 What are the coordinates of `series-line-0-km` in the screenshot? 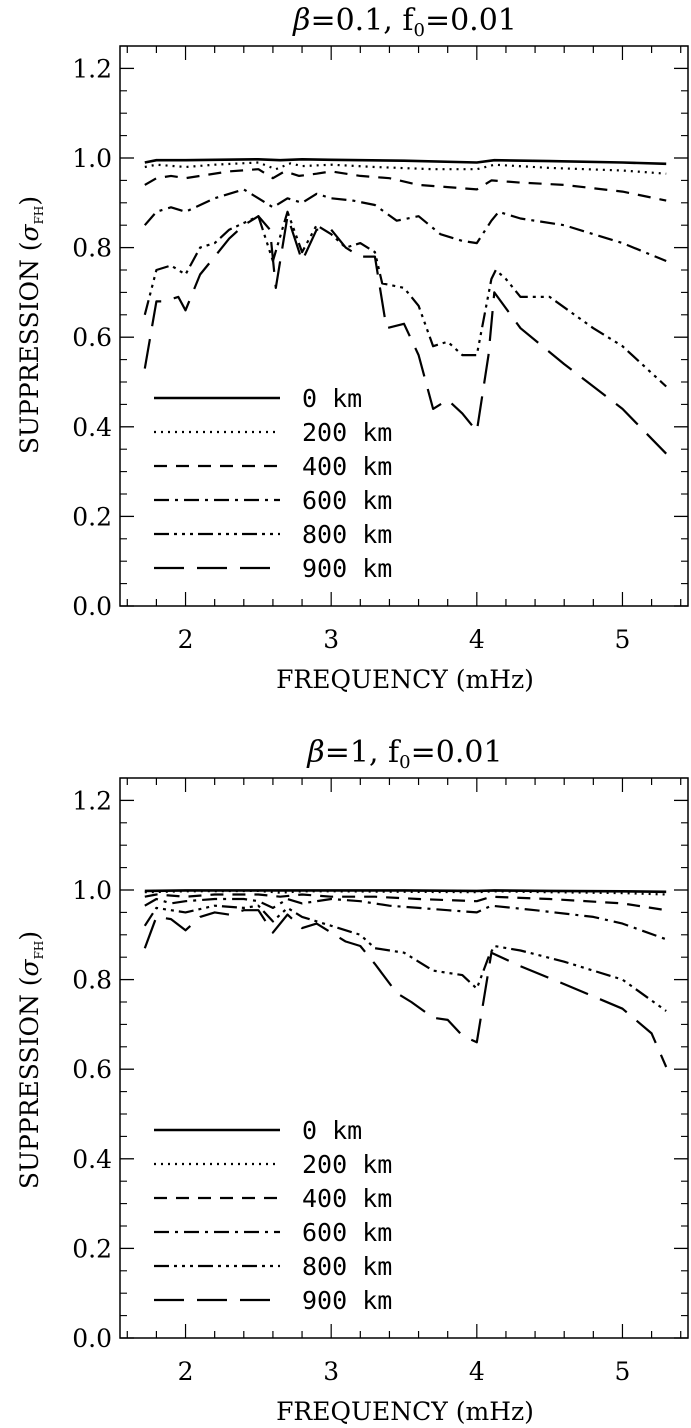 It's located at (405, 162).